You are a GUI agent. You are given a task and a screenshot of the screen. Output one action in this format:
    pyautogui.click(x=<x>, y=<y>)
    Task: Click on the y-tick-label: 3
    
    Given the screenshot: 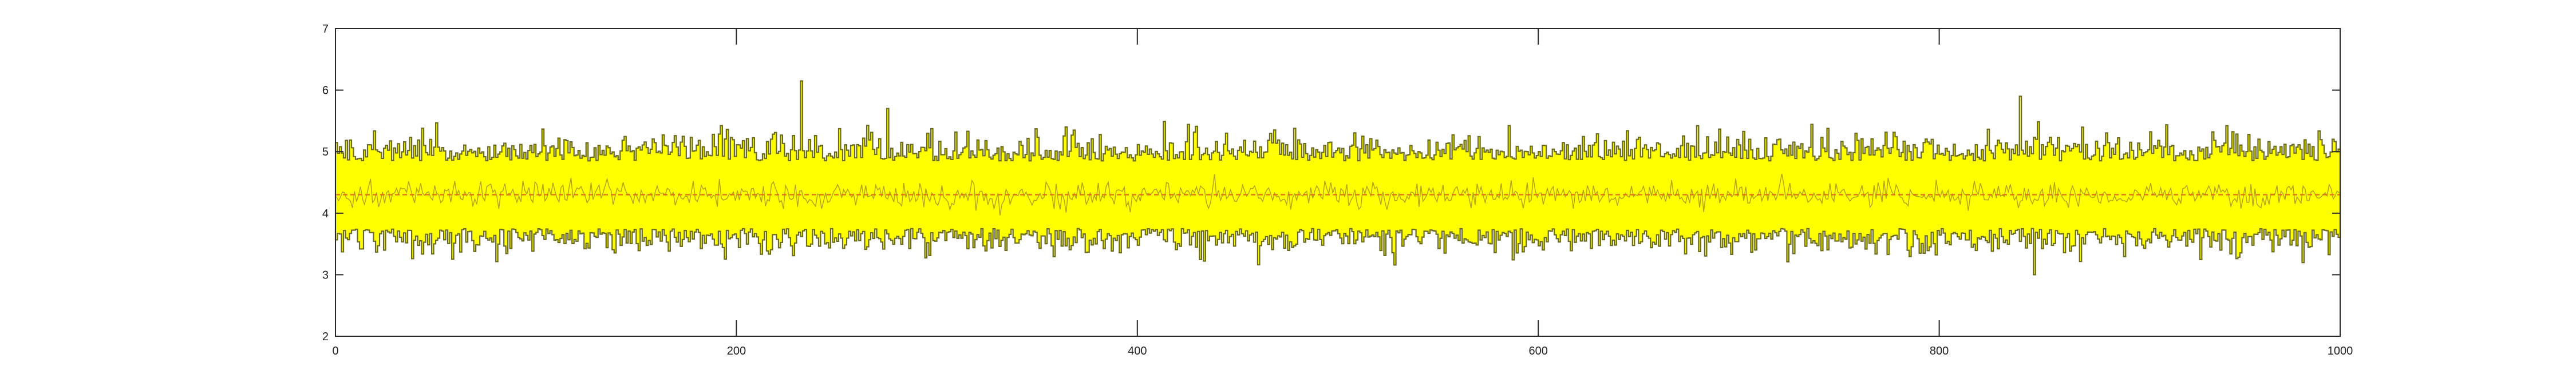 What is the action you would take?
    pyautogui.click(x=325, y=275)
    